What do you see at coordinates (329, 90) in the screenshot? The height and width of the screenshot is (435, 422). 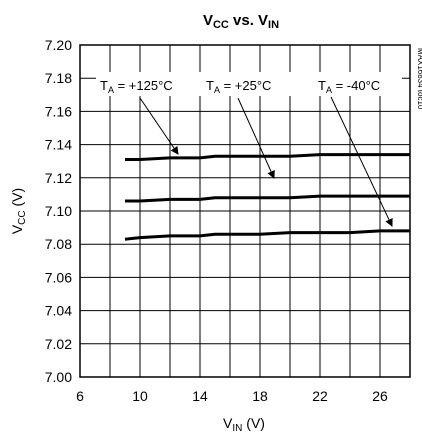 I see `series-label-minus40c-sub: A` at bounding box center [329, 90].